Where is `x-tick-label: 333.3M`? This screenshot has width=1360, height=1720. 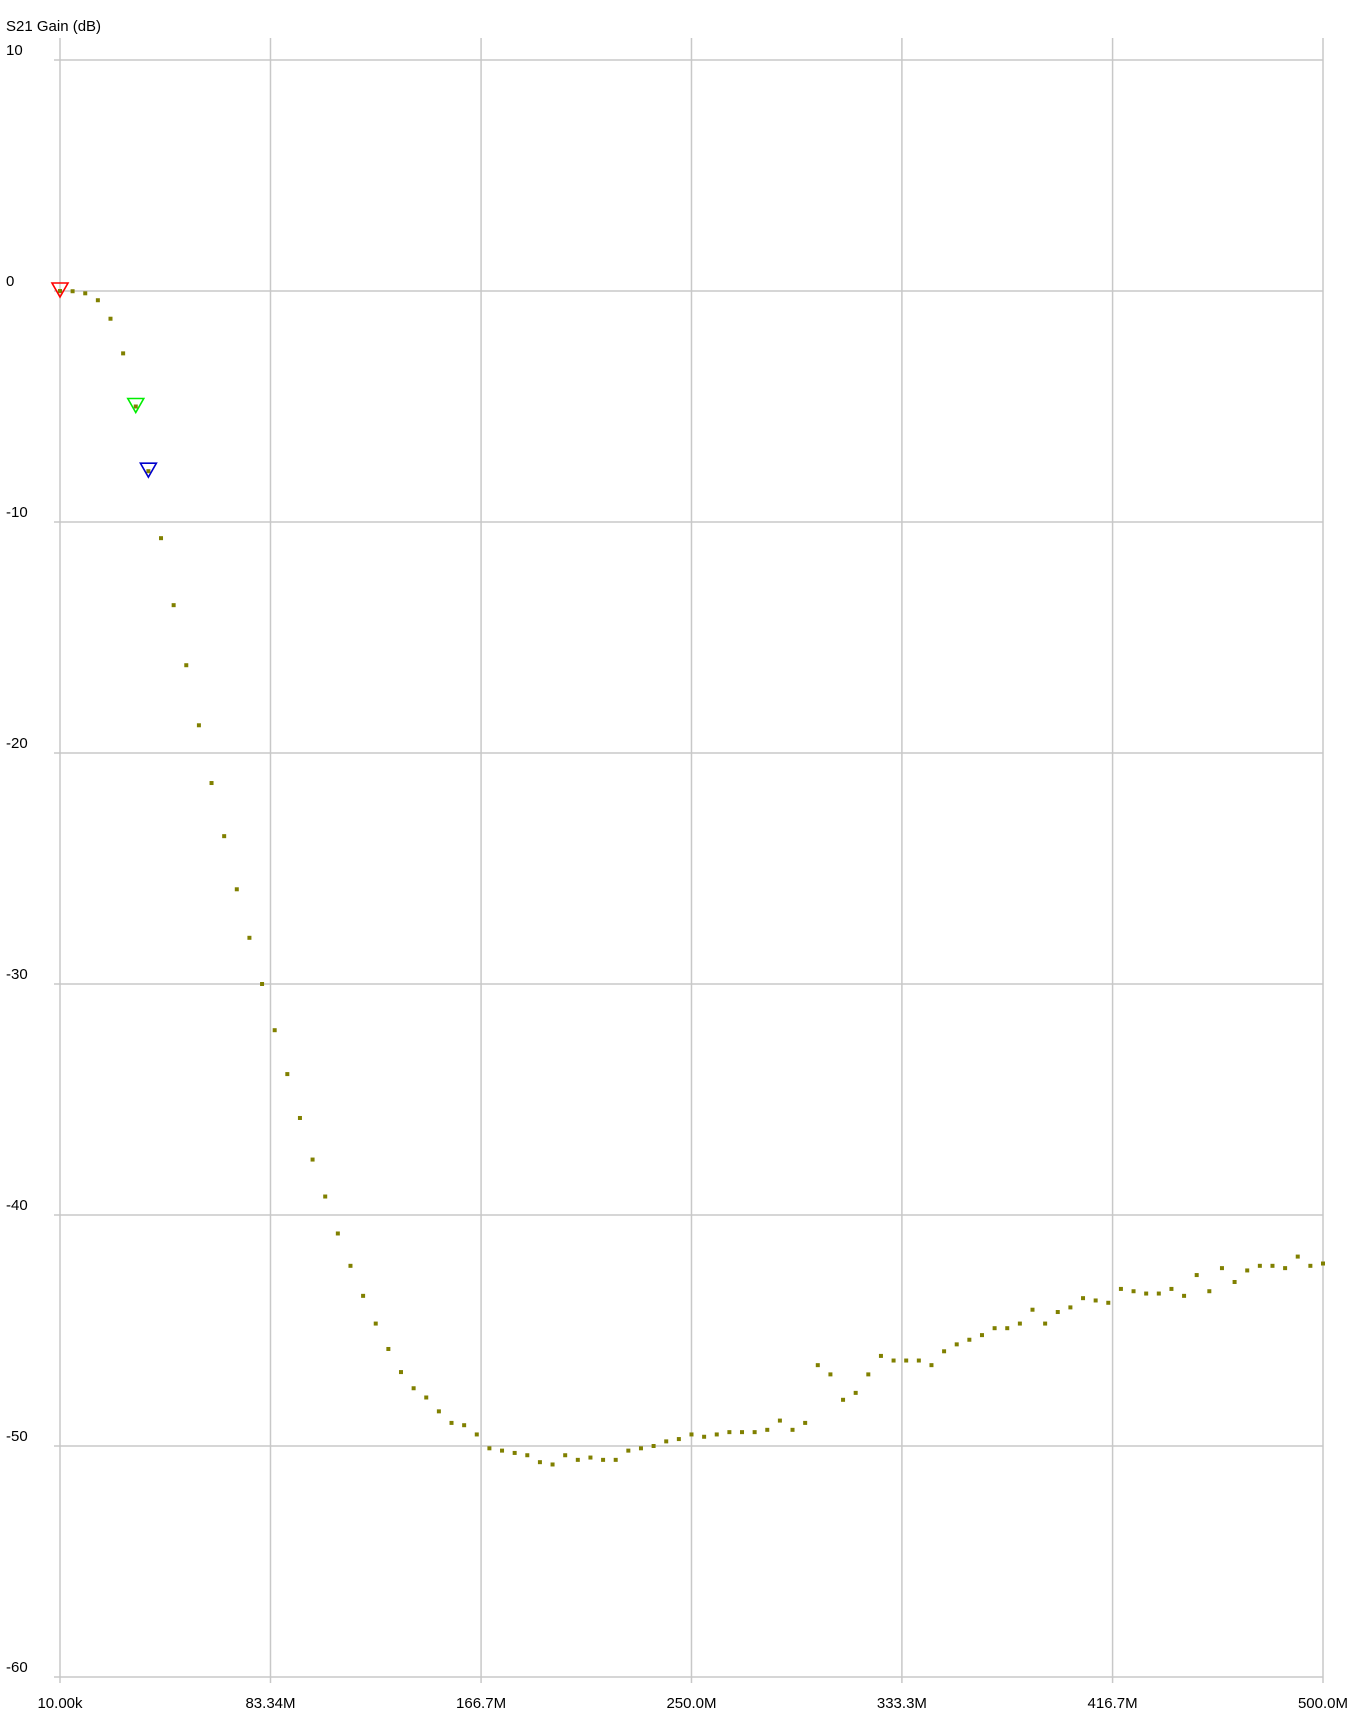 x-tick-label: 333.3M is located at coordinates (902, 1703).